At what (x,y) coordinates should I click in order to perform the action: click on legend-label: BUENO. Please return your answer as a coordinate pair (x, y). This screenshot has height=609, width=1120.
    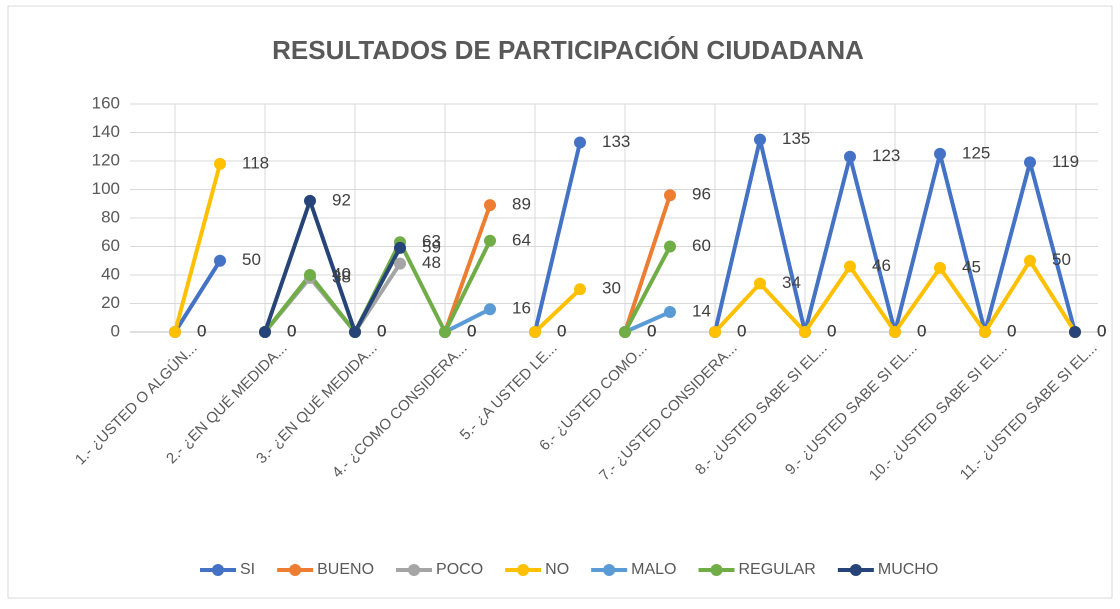
    Looking at the image, I should click on (345, 569).